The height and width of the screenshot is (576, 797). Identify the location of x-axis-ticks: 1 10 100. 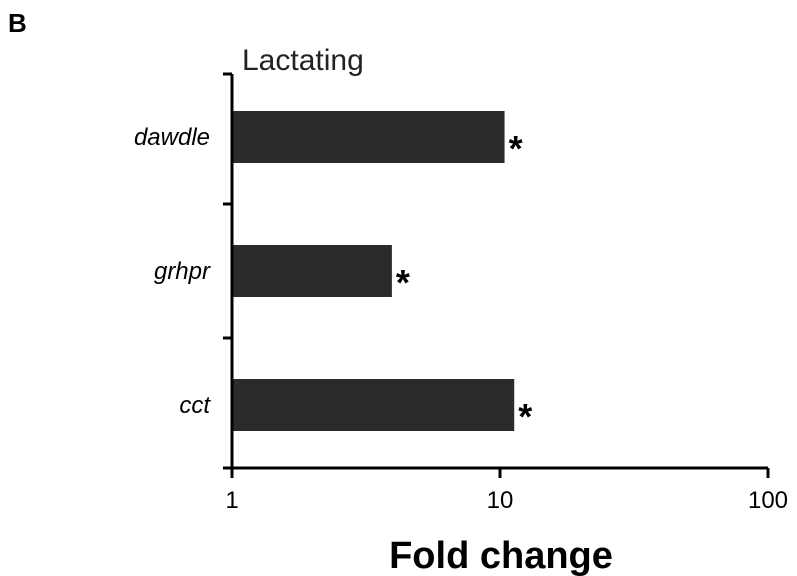
(506, 491).